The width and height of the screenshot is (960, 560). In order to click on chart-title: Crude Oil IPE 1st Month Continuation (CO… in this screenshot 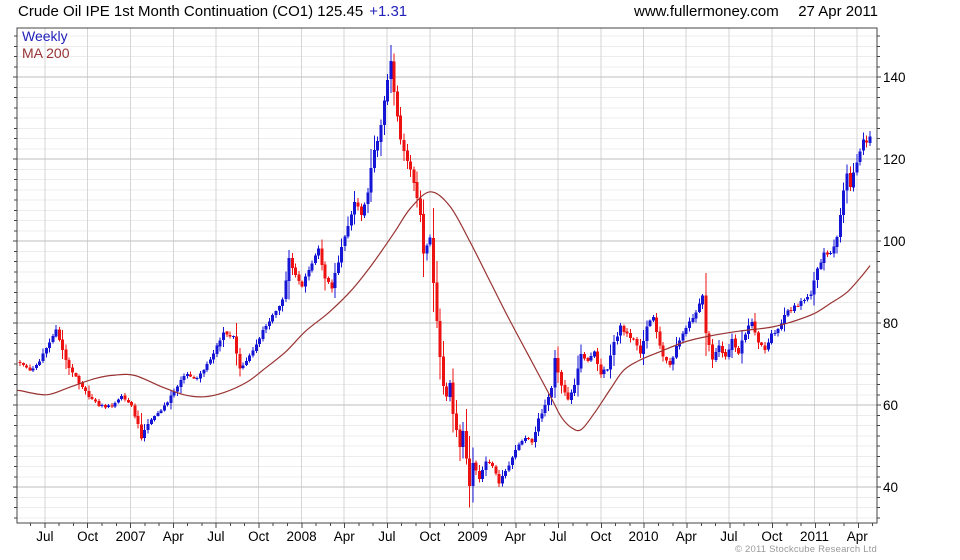, I will do `click(212, 13)`.